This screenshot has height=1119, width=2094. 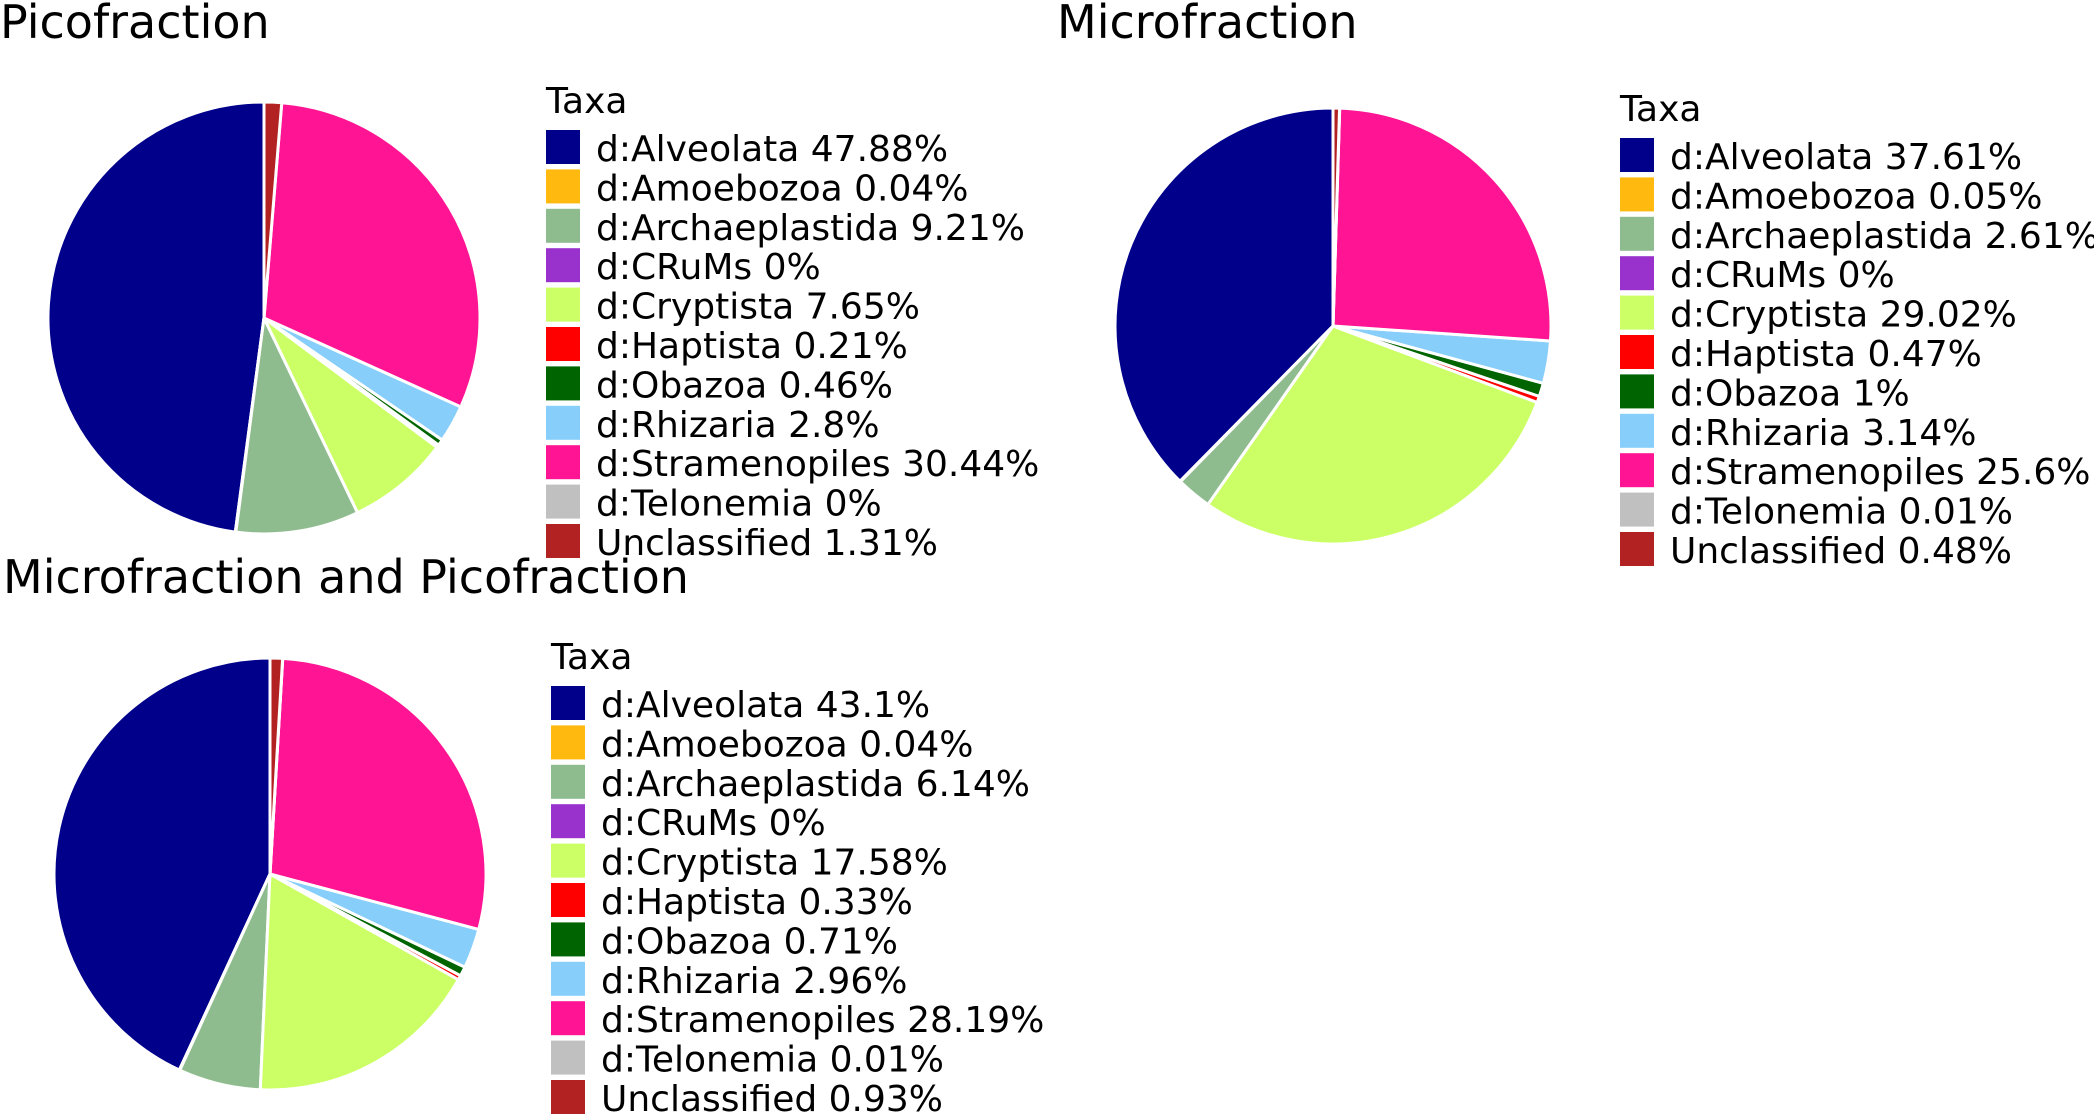 I want to click on legend-title-picofraction: Taxa, so click(x=586, y=101).